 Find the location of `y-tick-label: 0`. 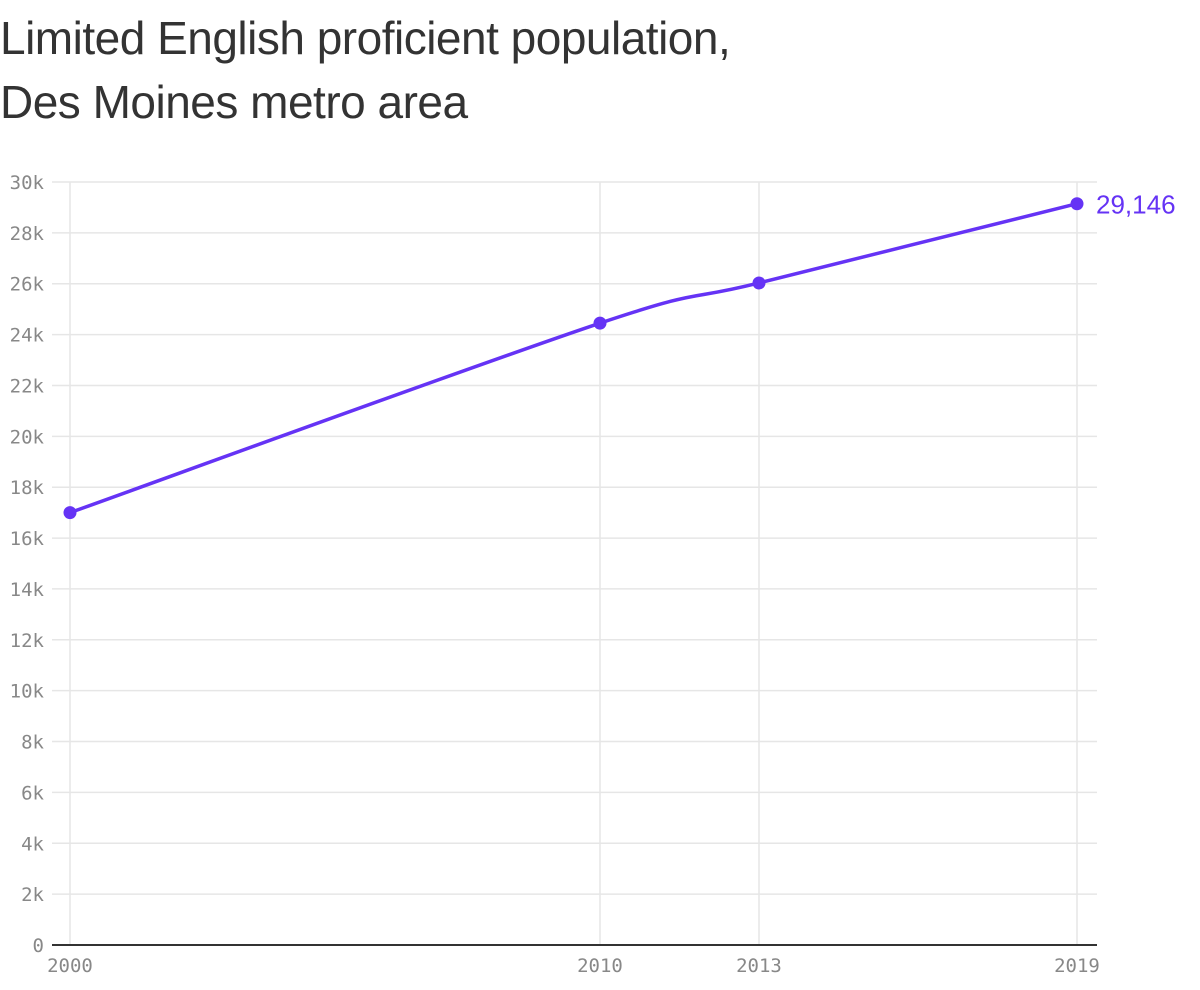

y-tick-label: 0 is located at coordinates (38, 946).